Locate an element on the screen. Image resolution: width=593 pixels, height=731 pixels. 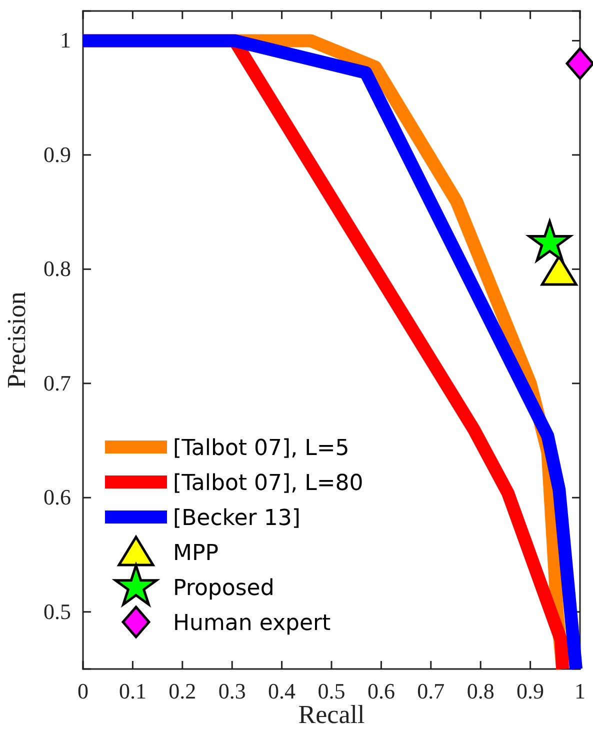
x-tick-label: 0 is located at coordinates (83, 691).